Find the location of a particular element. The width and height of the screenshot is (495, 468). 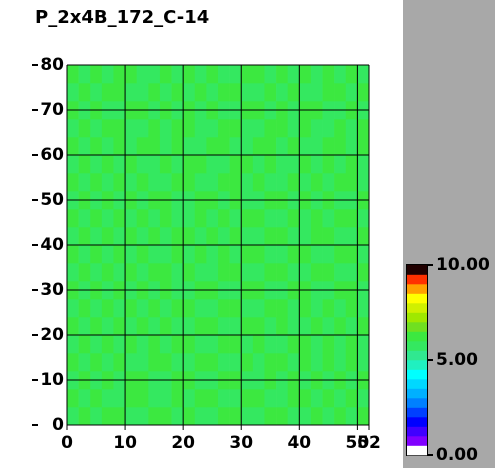

y-tick-label: 30 is located at coordinates (52, 290).